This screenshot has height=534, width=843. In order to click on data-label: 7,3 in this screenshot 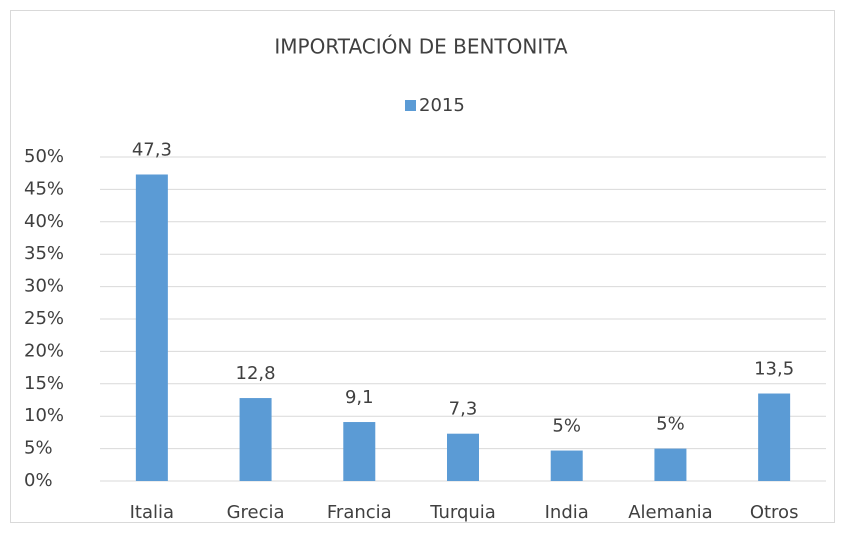, I will do `click(463, 409)`.